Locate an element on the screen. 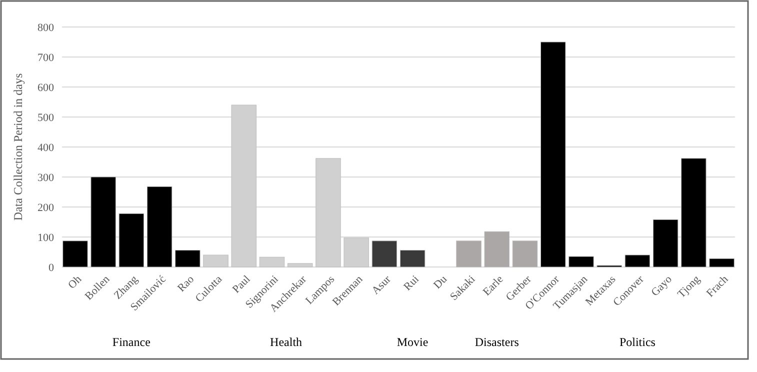 Image resolution: width=757 pixels, height=372 pixels. text: Movie is located at coordinates (412, 342).